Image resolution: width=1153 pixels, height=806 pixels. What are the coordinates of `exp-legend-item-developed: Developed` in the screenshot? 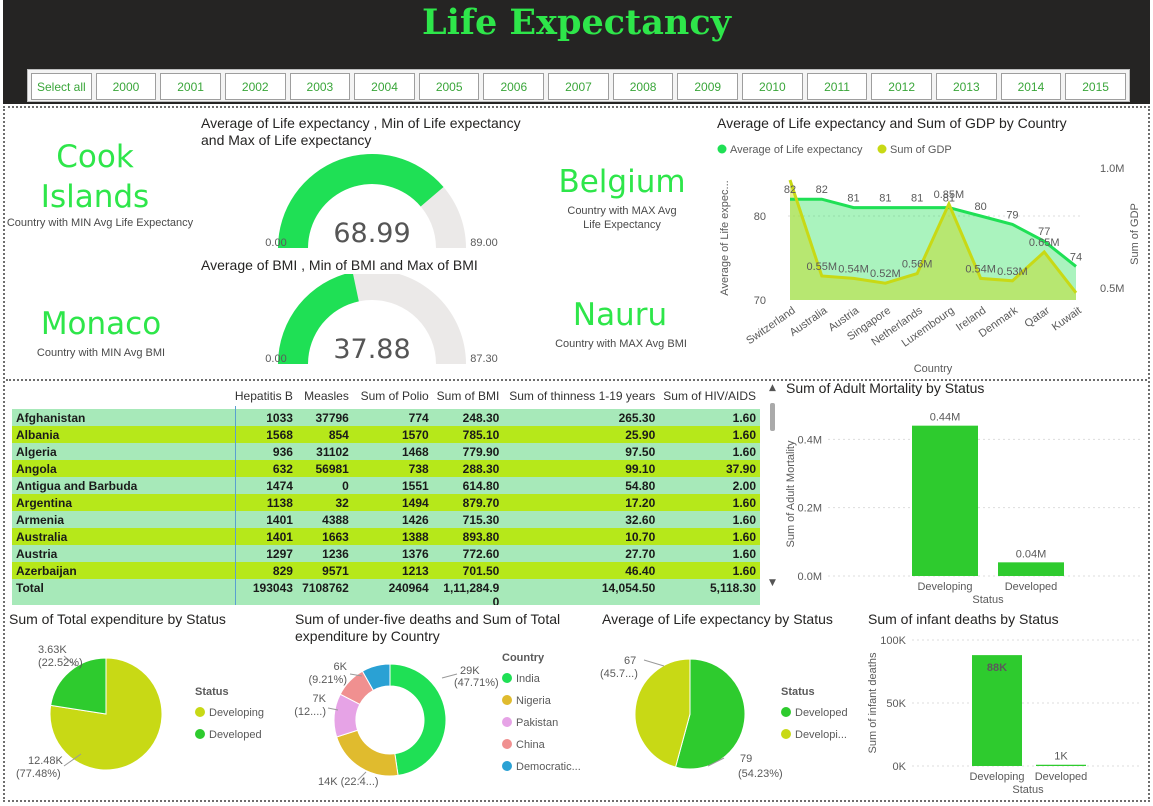 It's located at (235, 735).